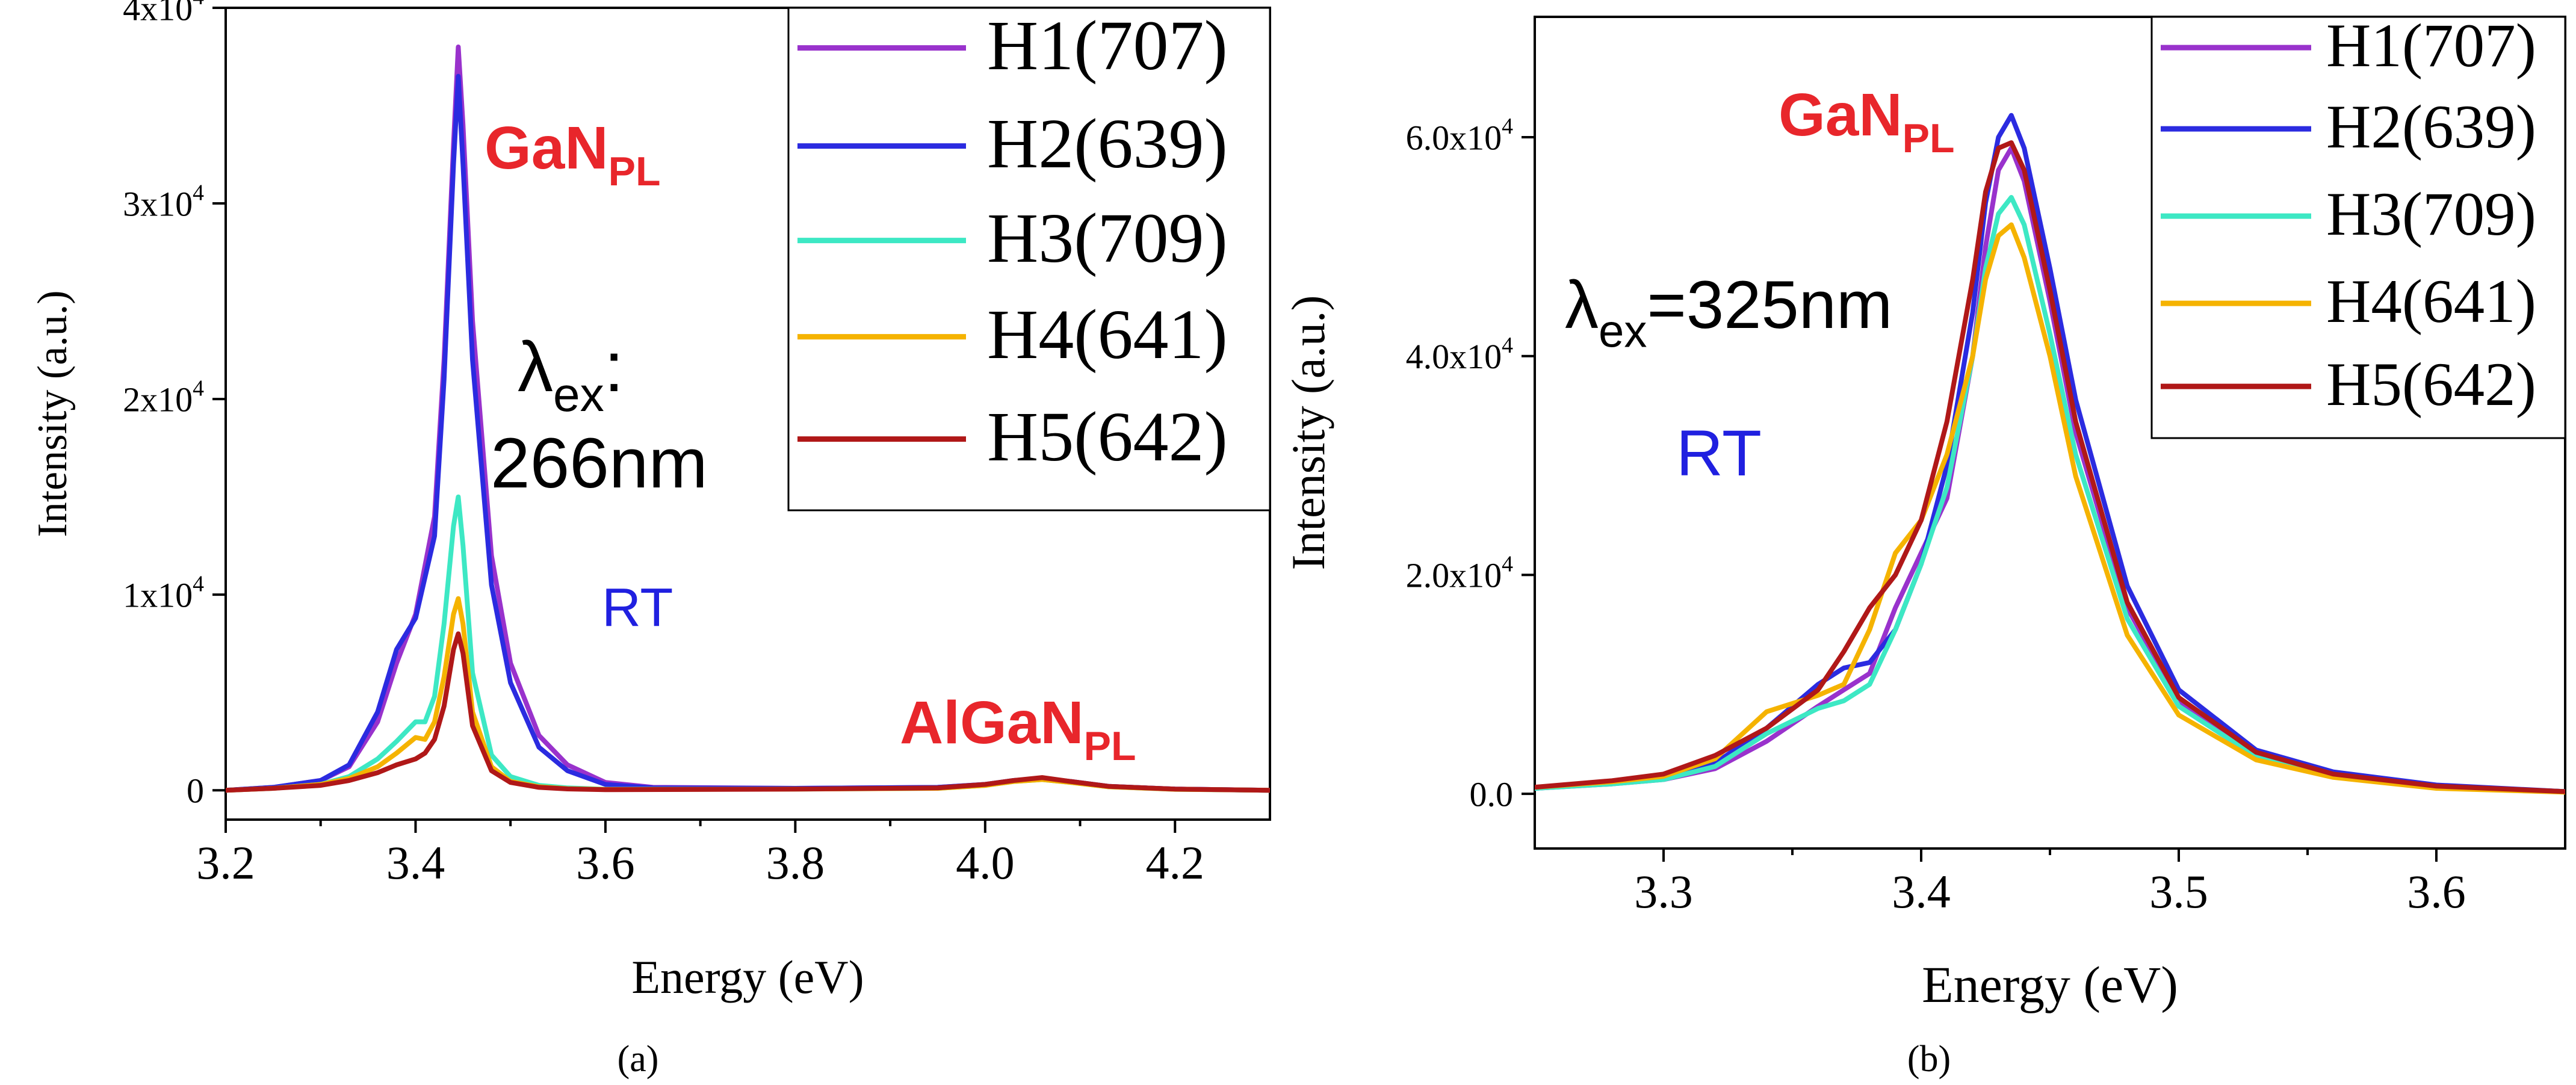 The width and height of the screenshot is (2576, 1085). Describe the element at coordinates (1663, 891) in the screenshot. I see `x-tick-label: 3.3` at that location.